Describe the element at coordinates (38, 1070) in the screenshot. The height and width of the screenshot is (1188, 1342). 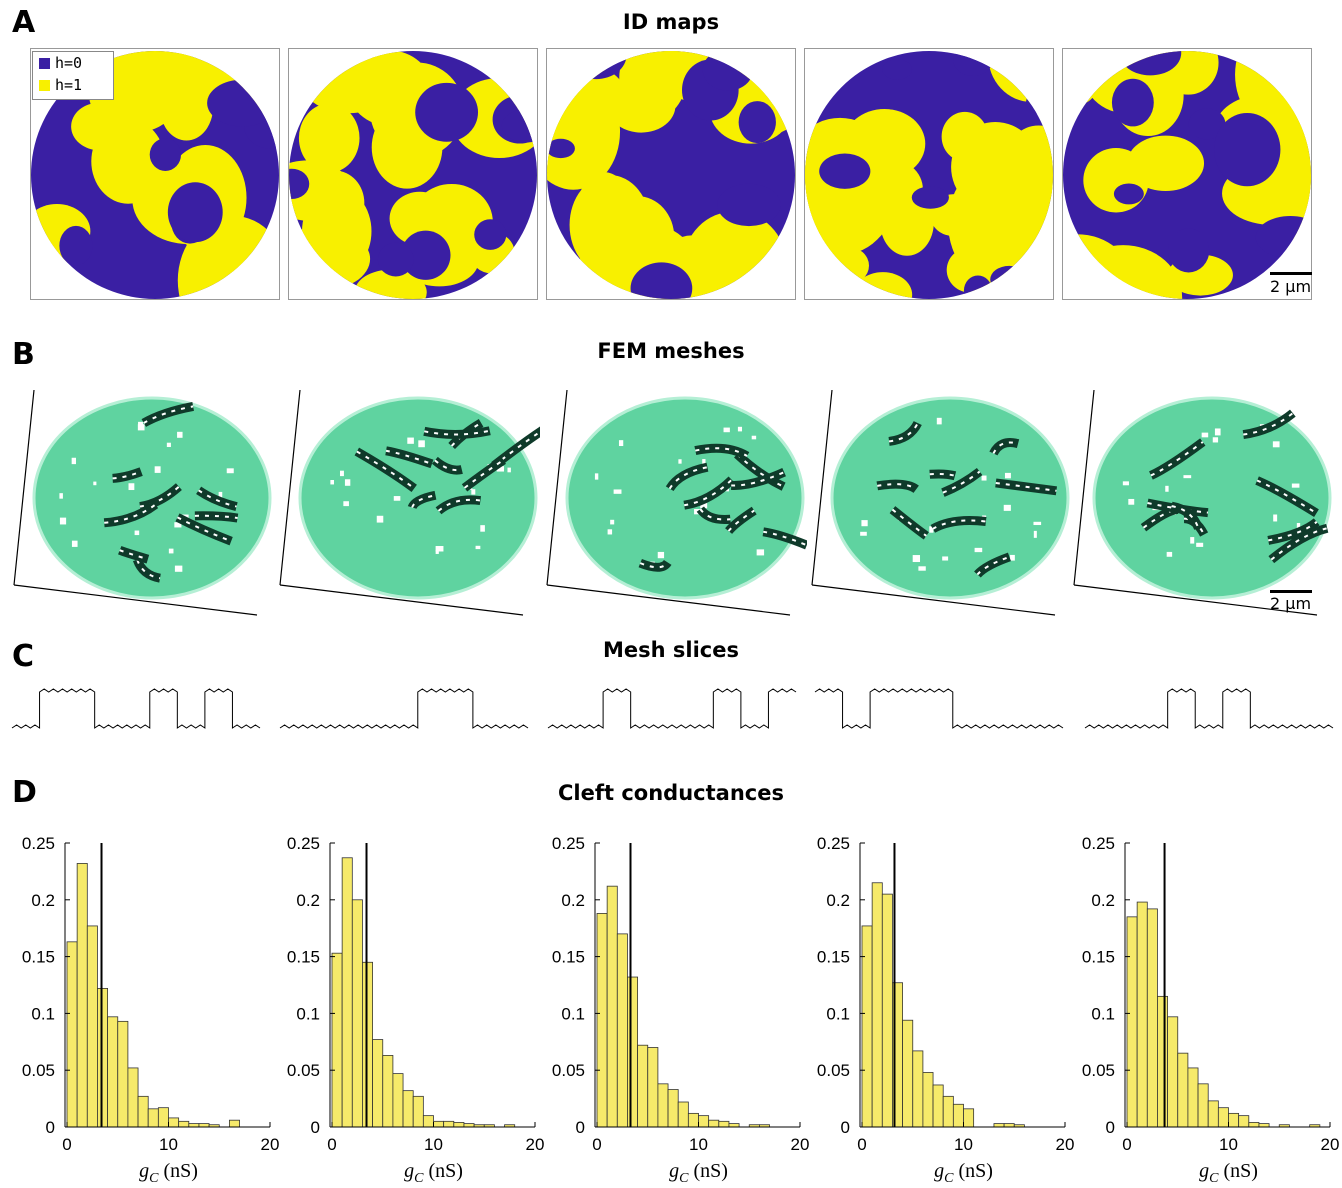
I see `y-tick-label: 0.05` at that location.